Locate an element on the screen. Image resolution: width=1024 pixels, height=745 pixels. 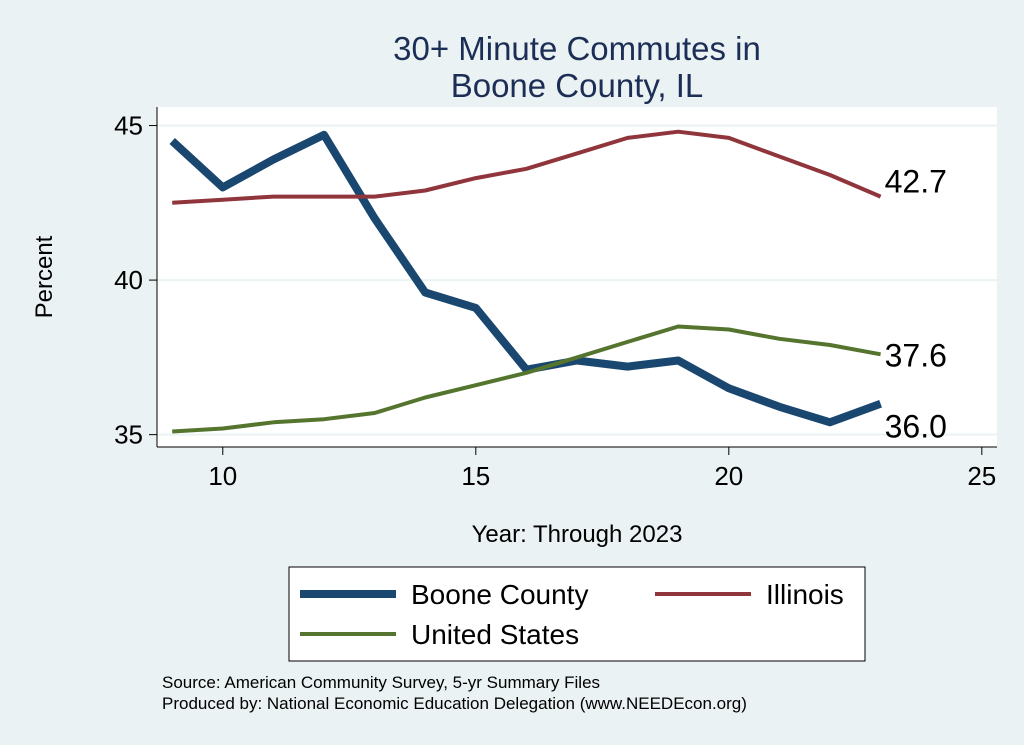
x-tick-label: 25 is located at coordinates (981, 476).